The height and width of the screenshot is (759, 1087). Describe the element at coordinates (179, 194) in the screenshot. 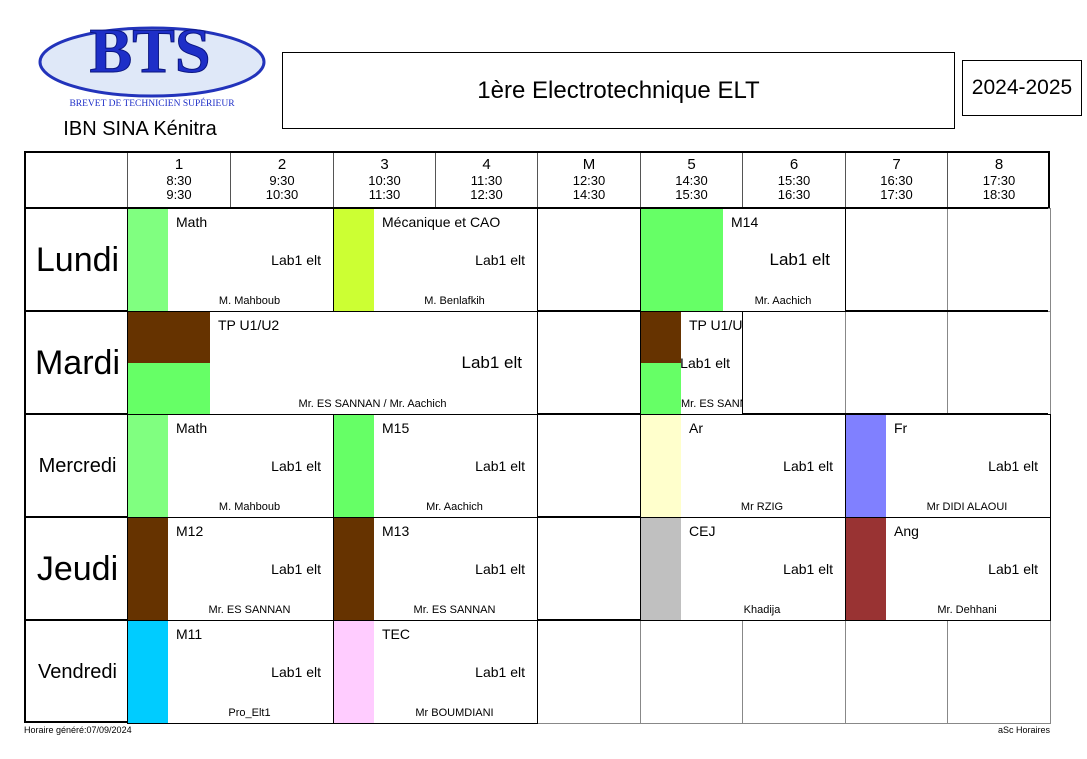

I see `period-end: 9:30` at that location.